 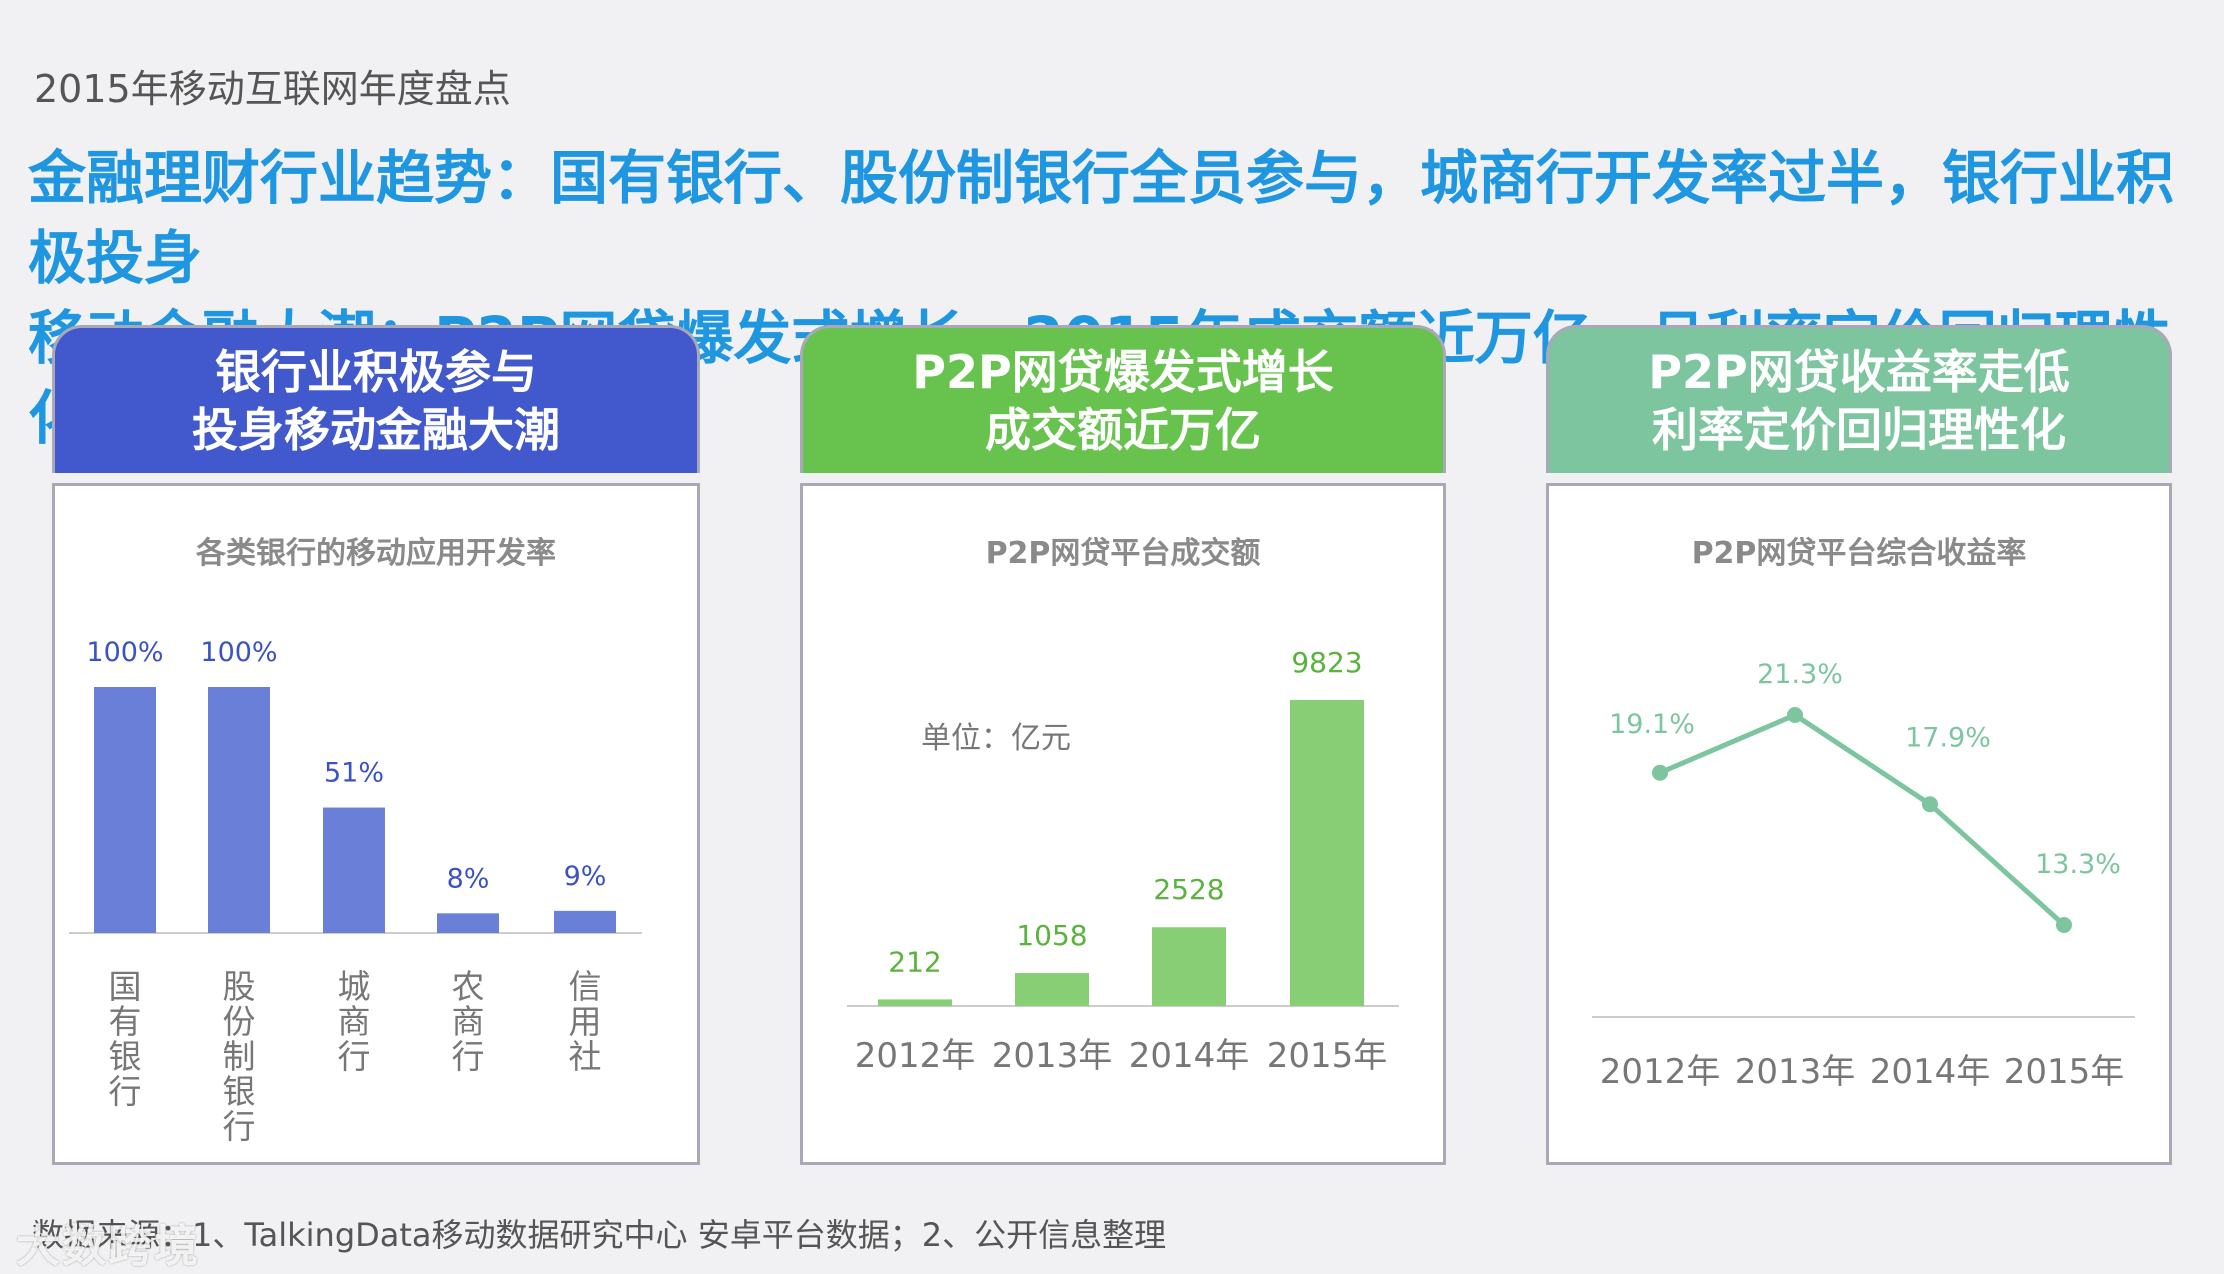 I want to click on card-bank-header: 银行业积极参与 投身移动金融大潮, so click(x=376, y=399).